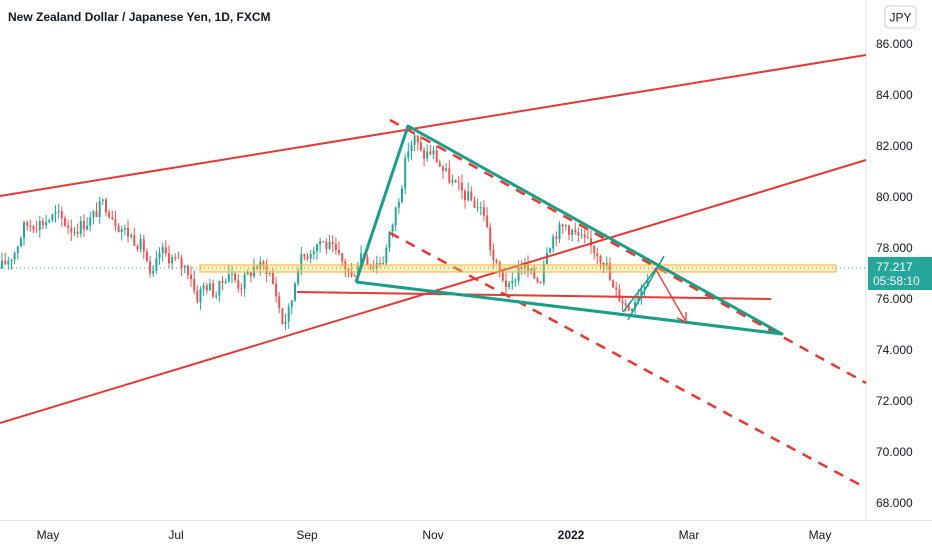 Image resolution: width=932 pixels, height=550 pixels. Describe the element at coordinates (681, 318) in the screenshot. I see `projection-arrowhead` at that location.